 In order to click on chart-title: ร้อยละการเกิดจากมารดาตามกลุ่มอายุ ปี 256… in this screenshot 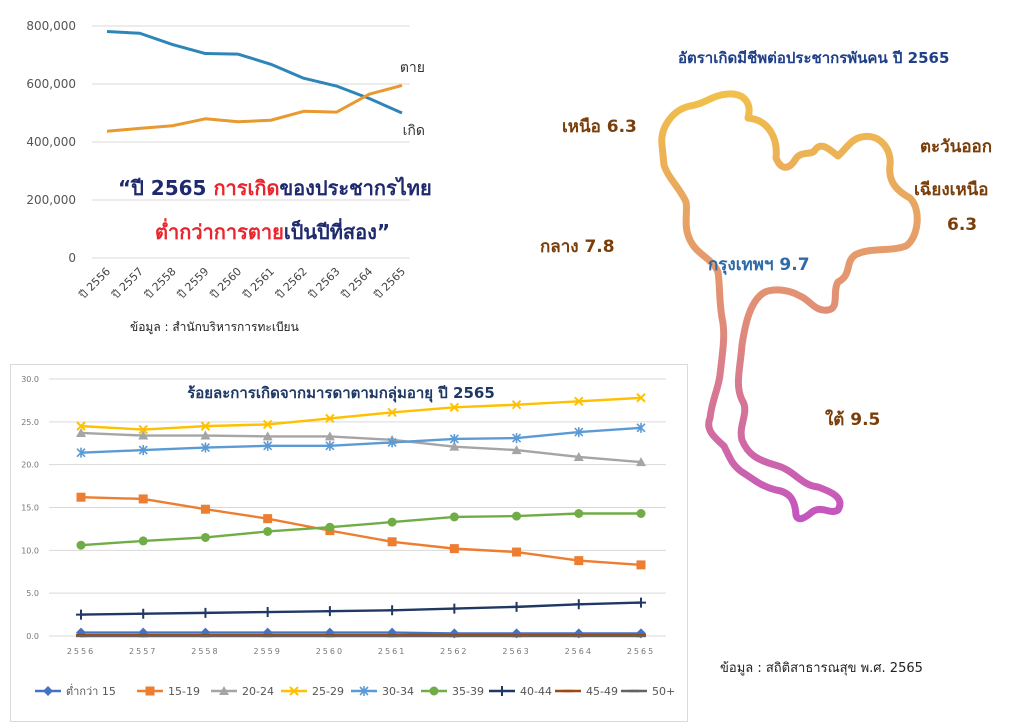, I will do `click(341, 393)`.